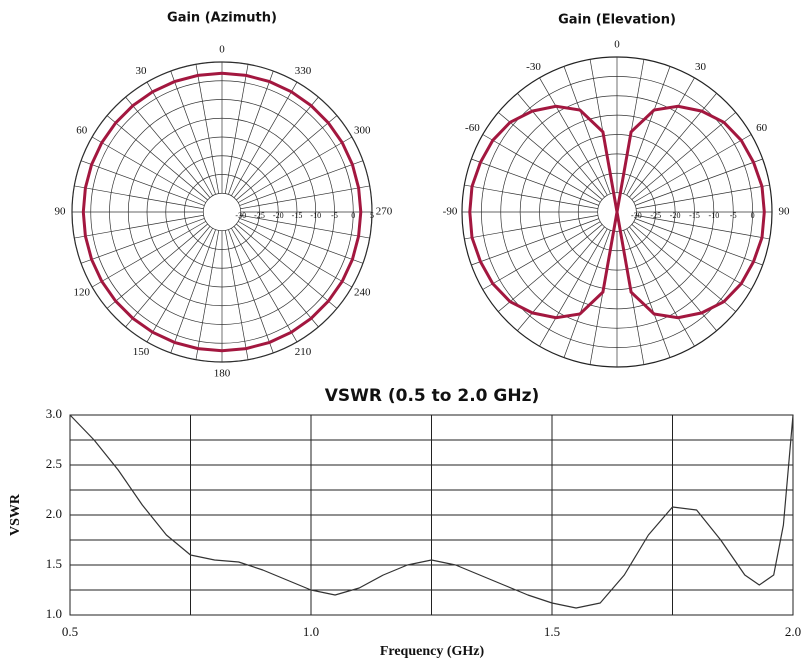 Image resolution: width=803 pixels, height=662 pixels. What do you see at coordinates (636, 215) in the screenshot?
I see `r-tick-label: -30` at bounding box center [636, 215].